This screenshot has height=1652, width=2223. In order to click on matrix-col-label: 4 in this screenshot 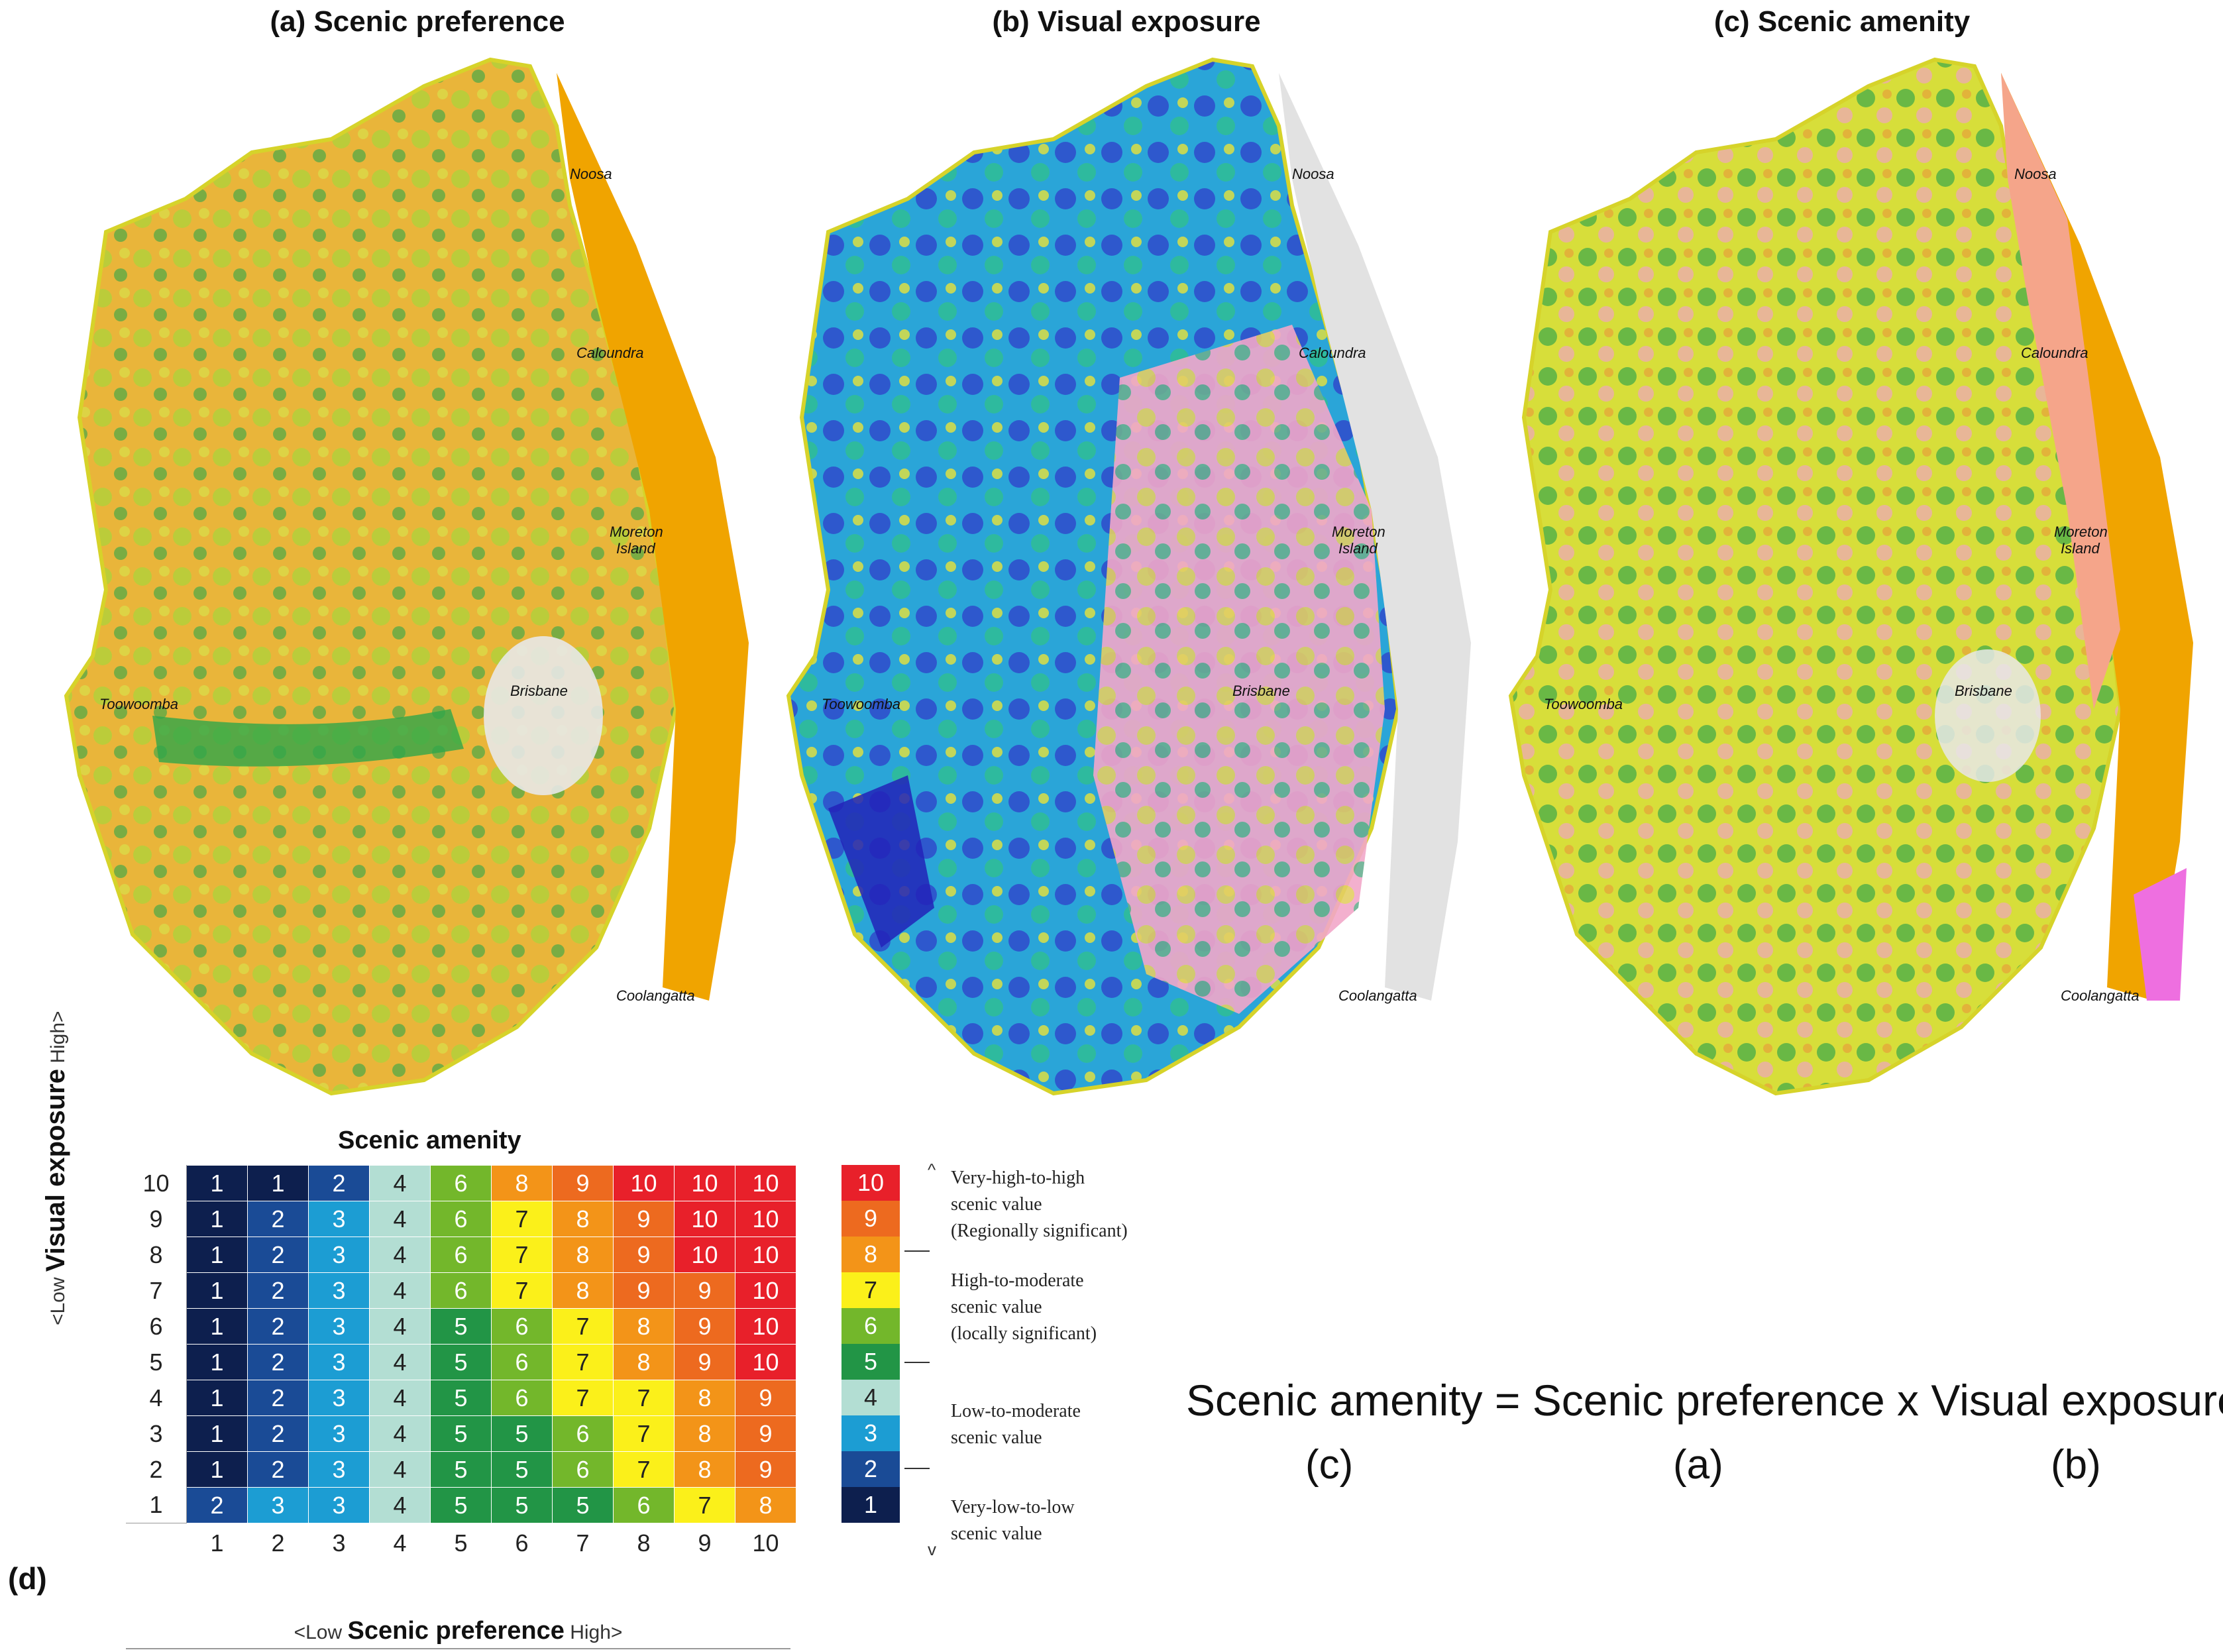, I will do `click(400, 1543)`.